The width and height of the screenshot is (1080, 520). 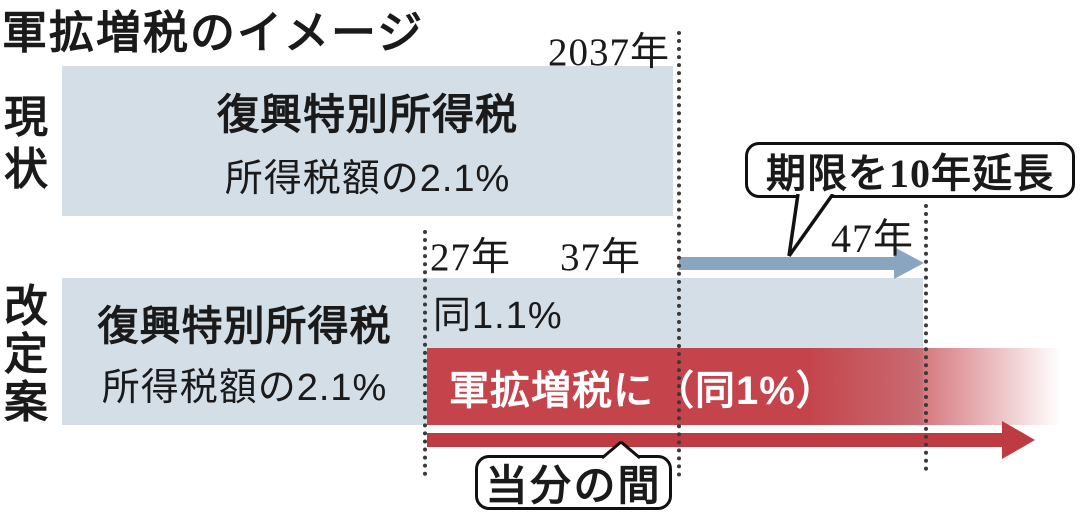 What do you see at coordinates (573, 487) in the screenshot?
I see `duration-callout-label: 当分の間` at bounding box center [573, 487].